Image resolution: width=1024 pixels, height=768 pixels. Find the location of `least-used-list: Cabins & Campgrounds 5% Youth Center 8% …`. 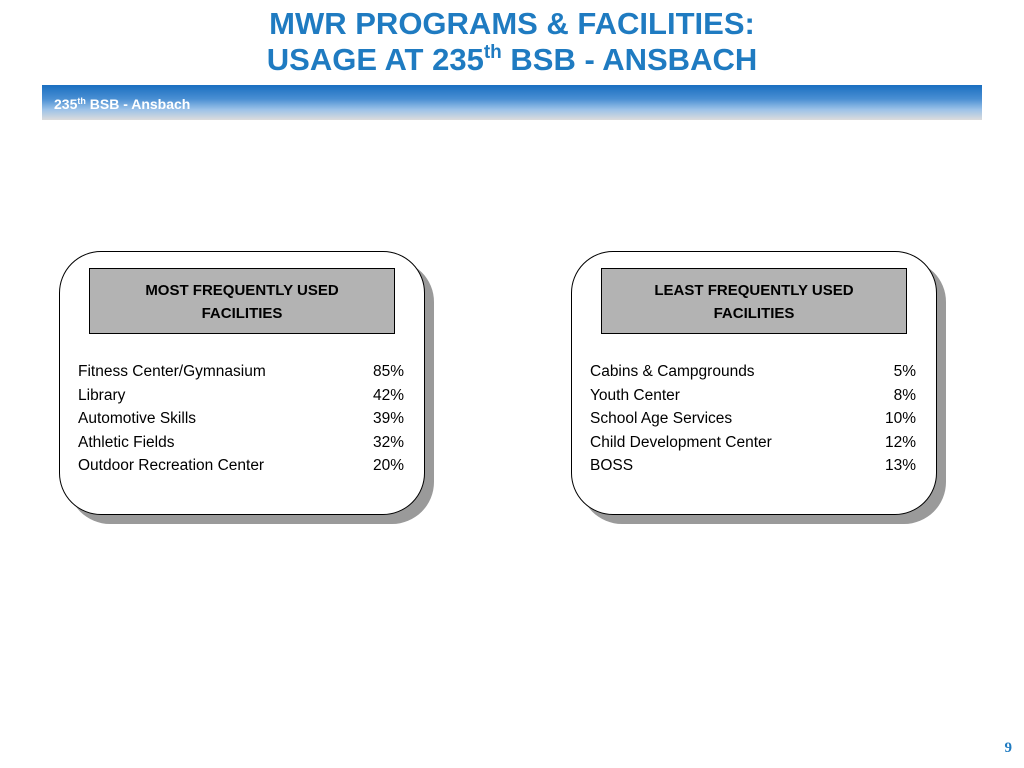

least-used-list: Cabins & Campgrounds 5% Youth Center 8% … is located at coordinates (753, 419).